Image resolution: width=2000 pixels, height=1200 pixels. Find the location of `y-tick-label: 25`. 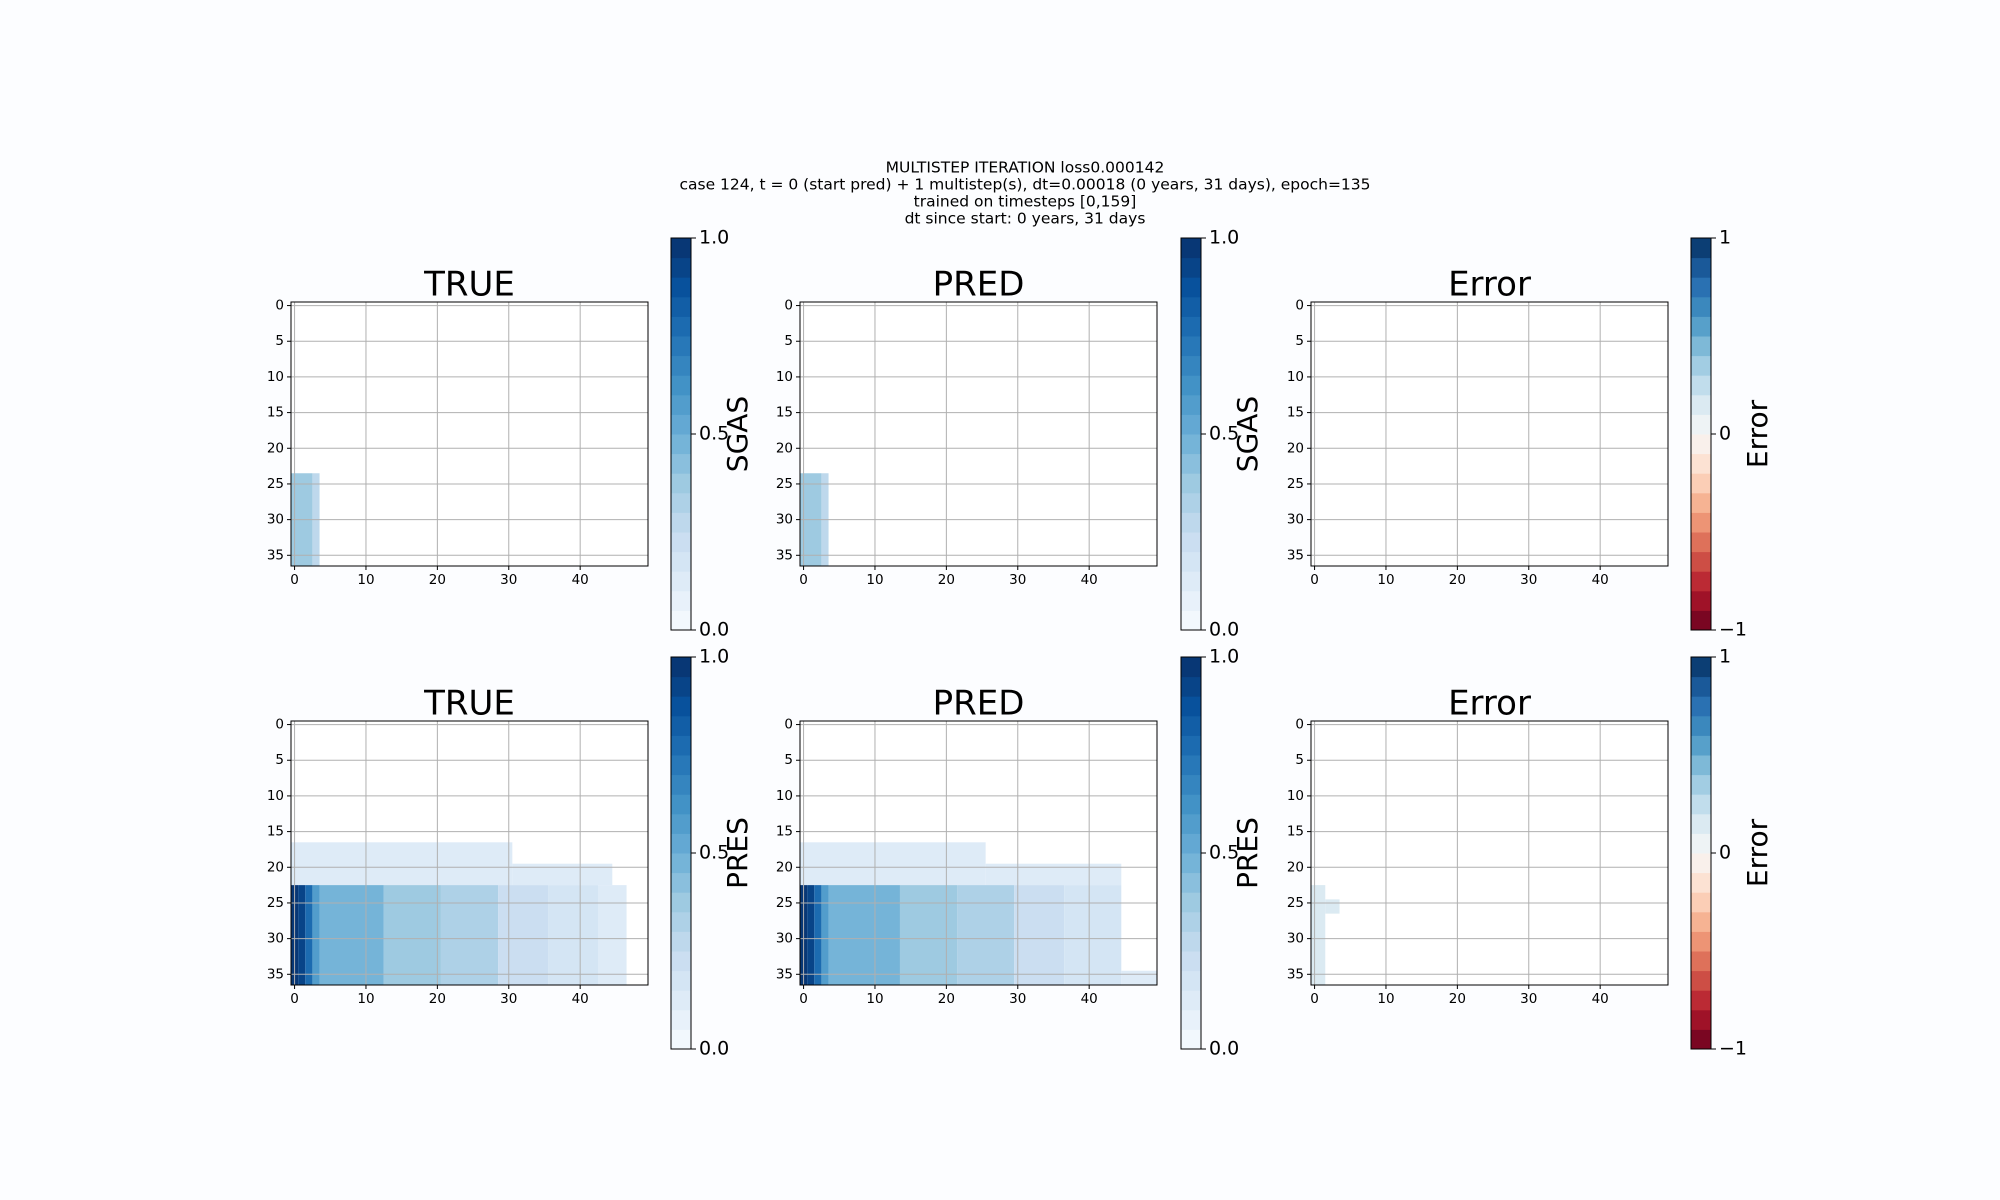

y-tick-label: 25 is located at coordinates (784, 484).